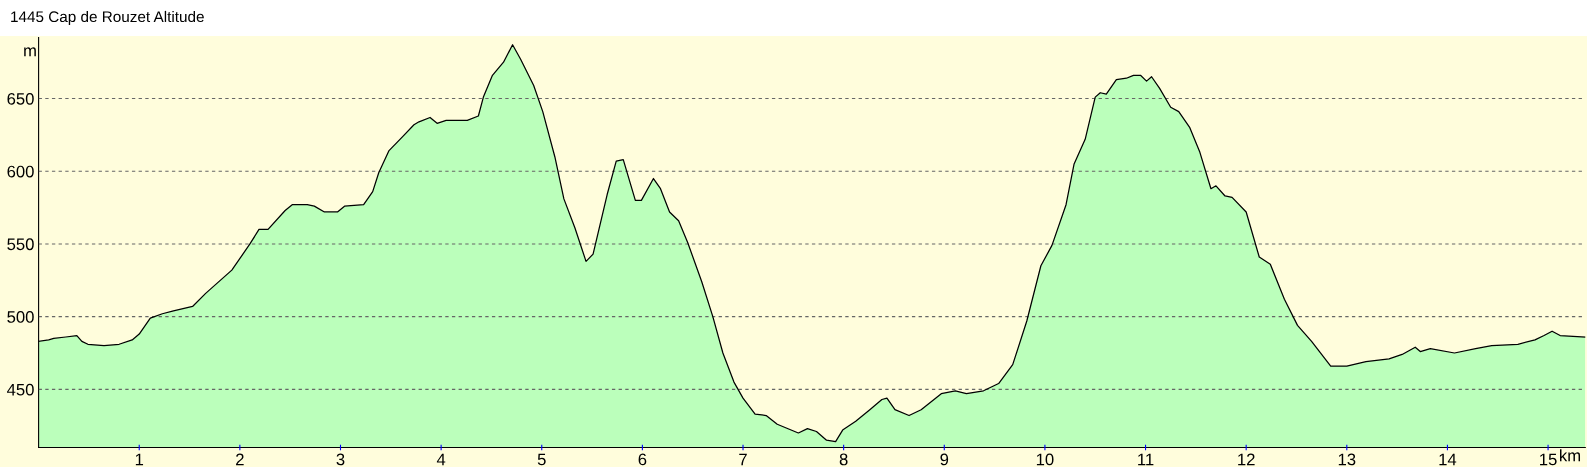 The width and height of the screenshot is (1587, 467). Describe the element at coordinates (1246, 459) in the screenshot. I see `x-tick-label: 12` at that location.